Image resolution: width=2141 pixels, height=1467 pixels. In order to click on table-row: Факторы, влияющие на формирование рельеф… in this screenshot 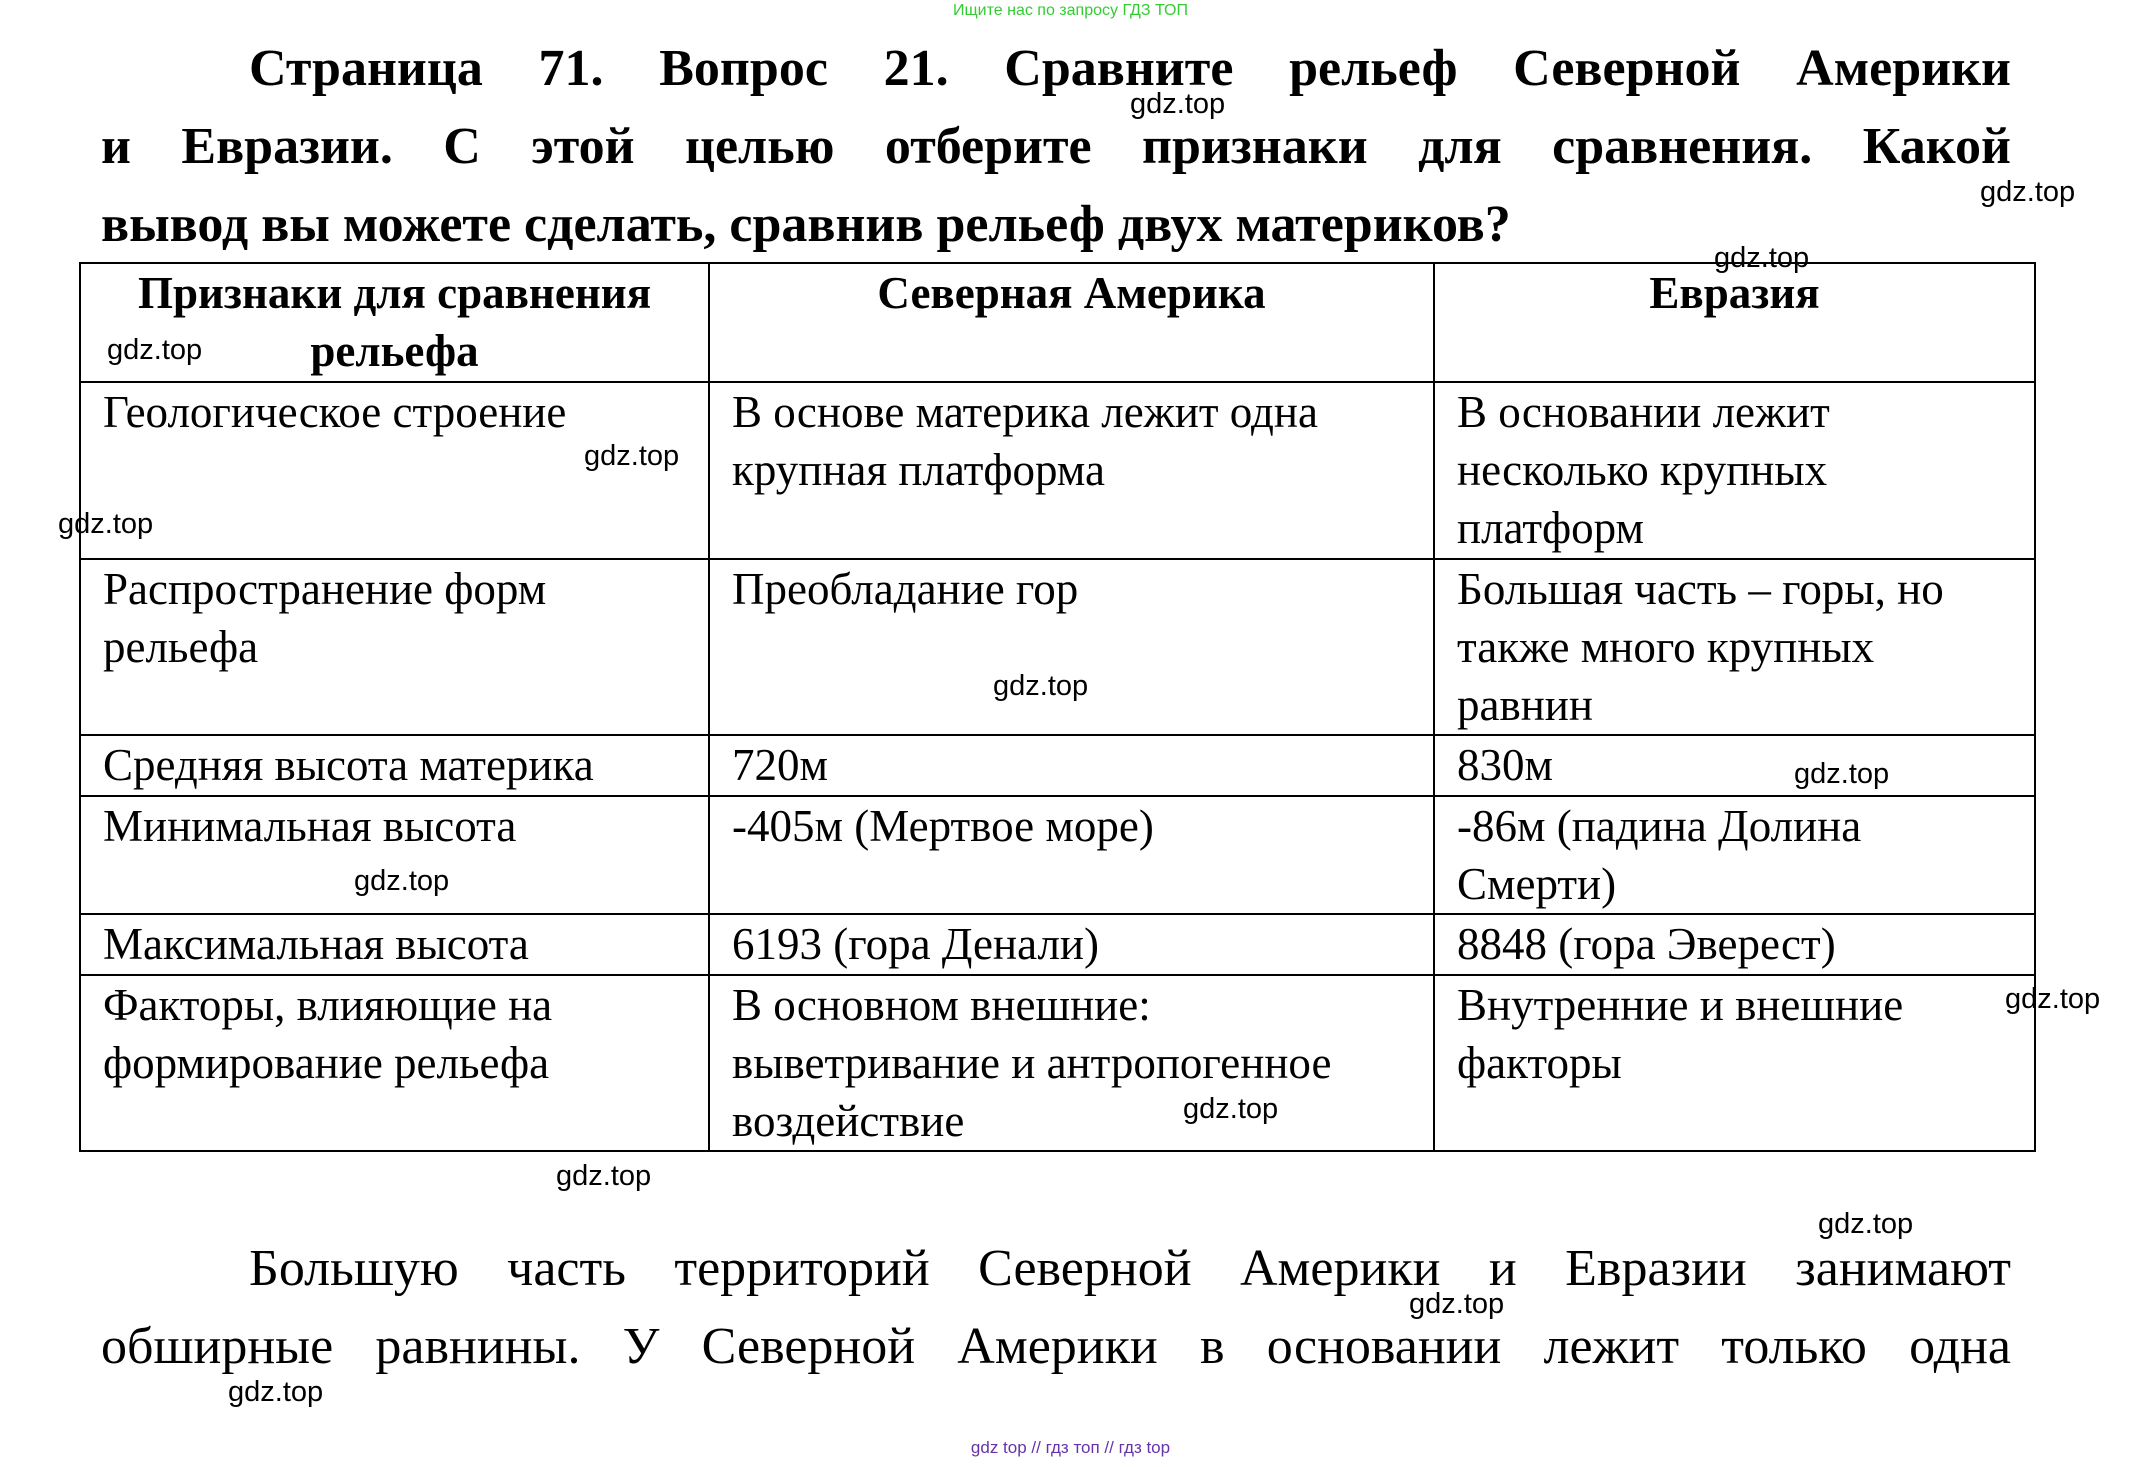, I will do `click(1057, 1063)`.